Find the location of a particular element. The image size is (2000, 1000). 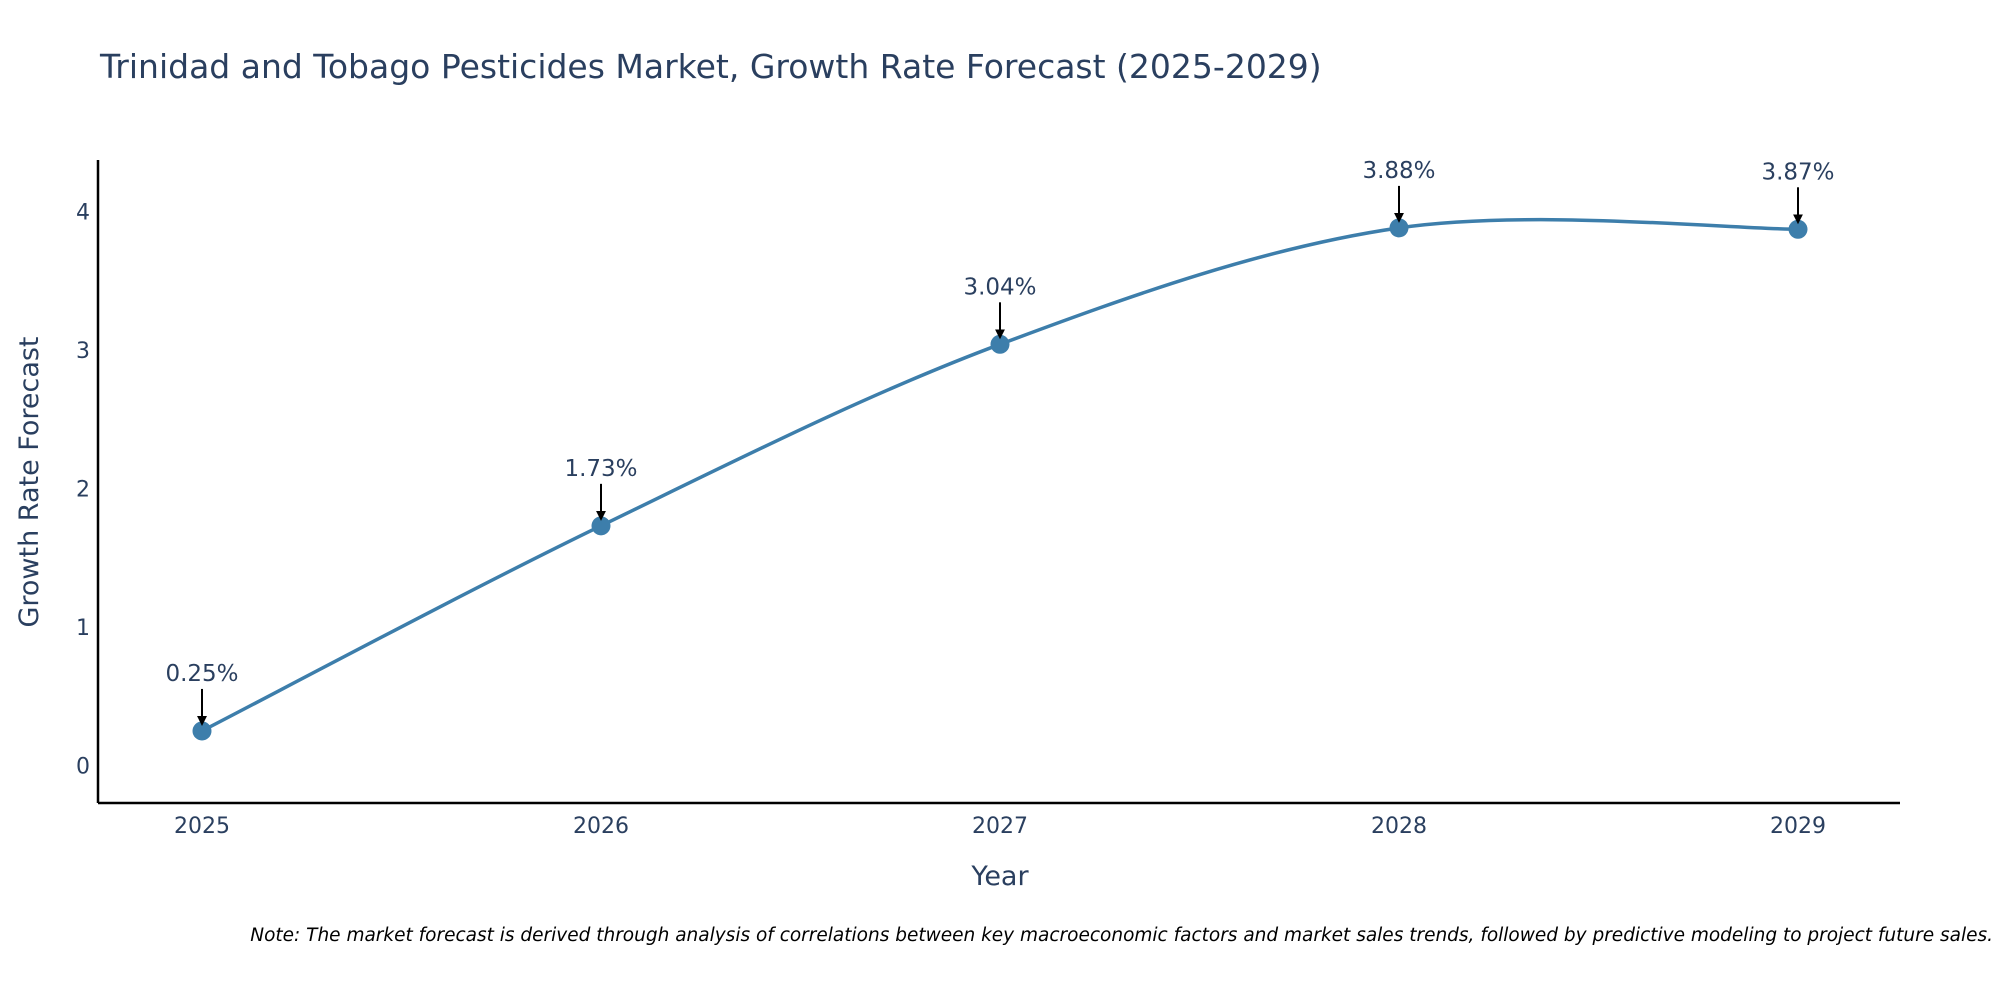

data-label: 3.88% is located at coordinates (1398, 171).